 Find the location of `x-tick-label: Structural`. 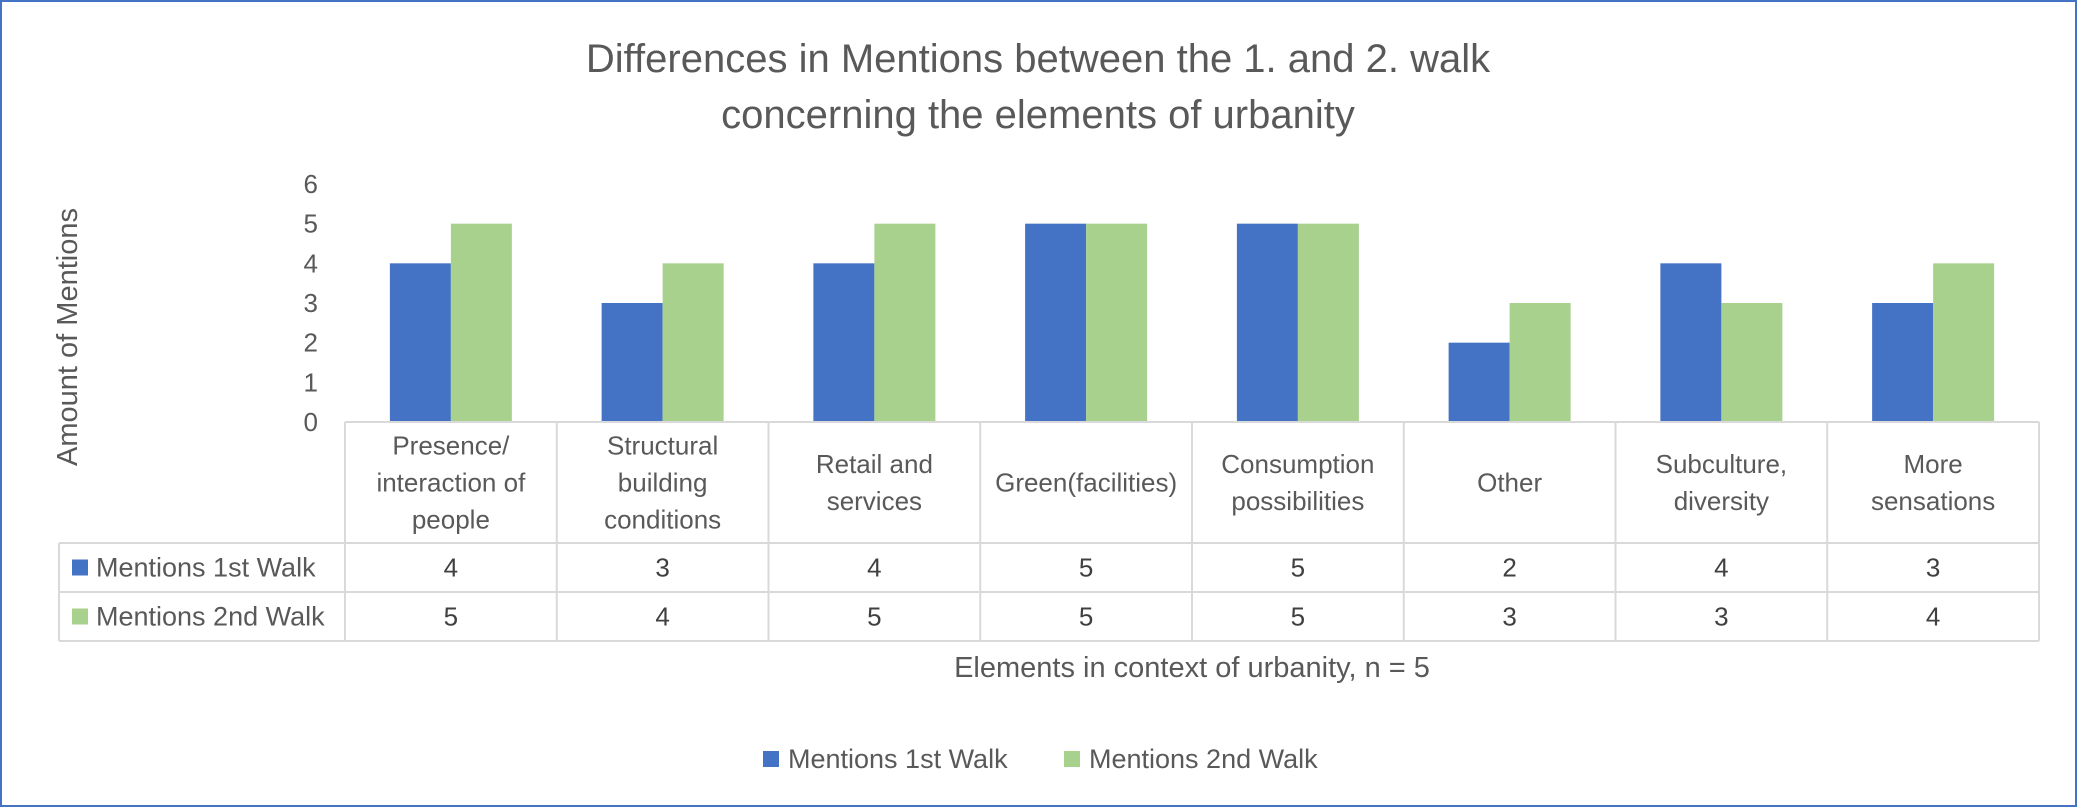

x-tick-label: Structural is located at coordinates (662, 446).